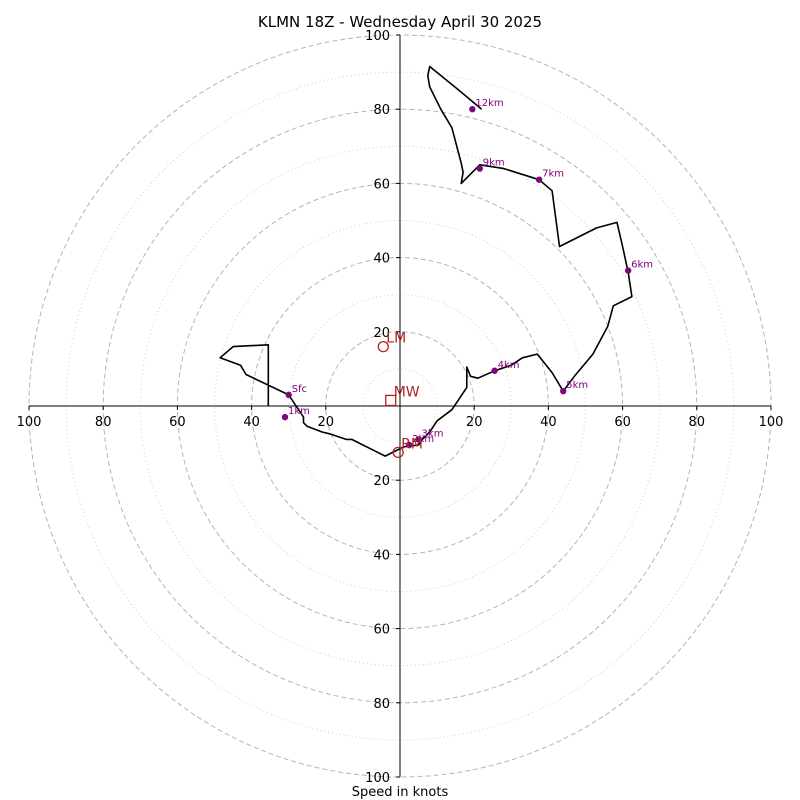  I want to click on lm-marker, so click(383, 346).